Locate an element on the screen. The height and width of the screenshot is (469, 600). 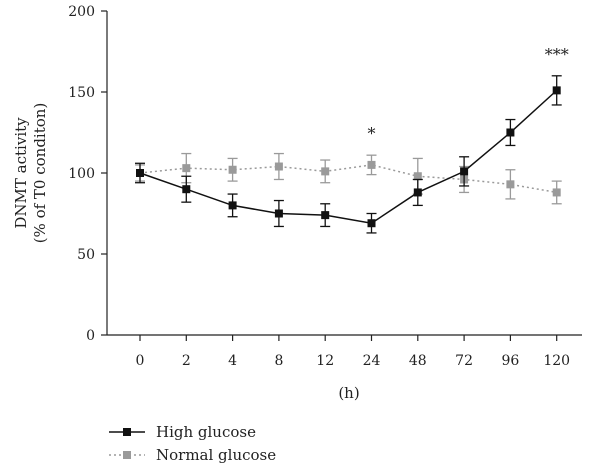
legend-item: Normal glucose is located at coordinates (192, 455).